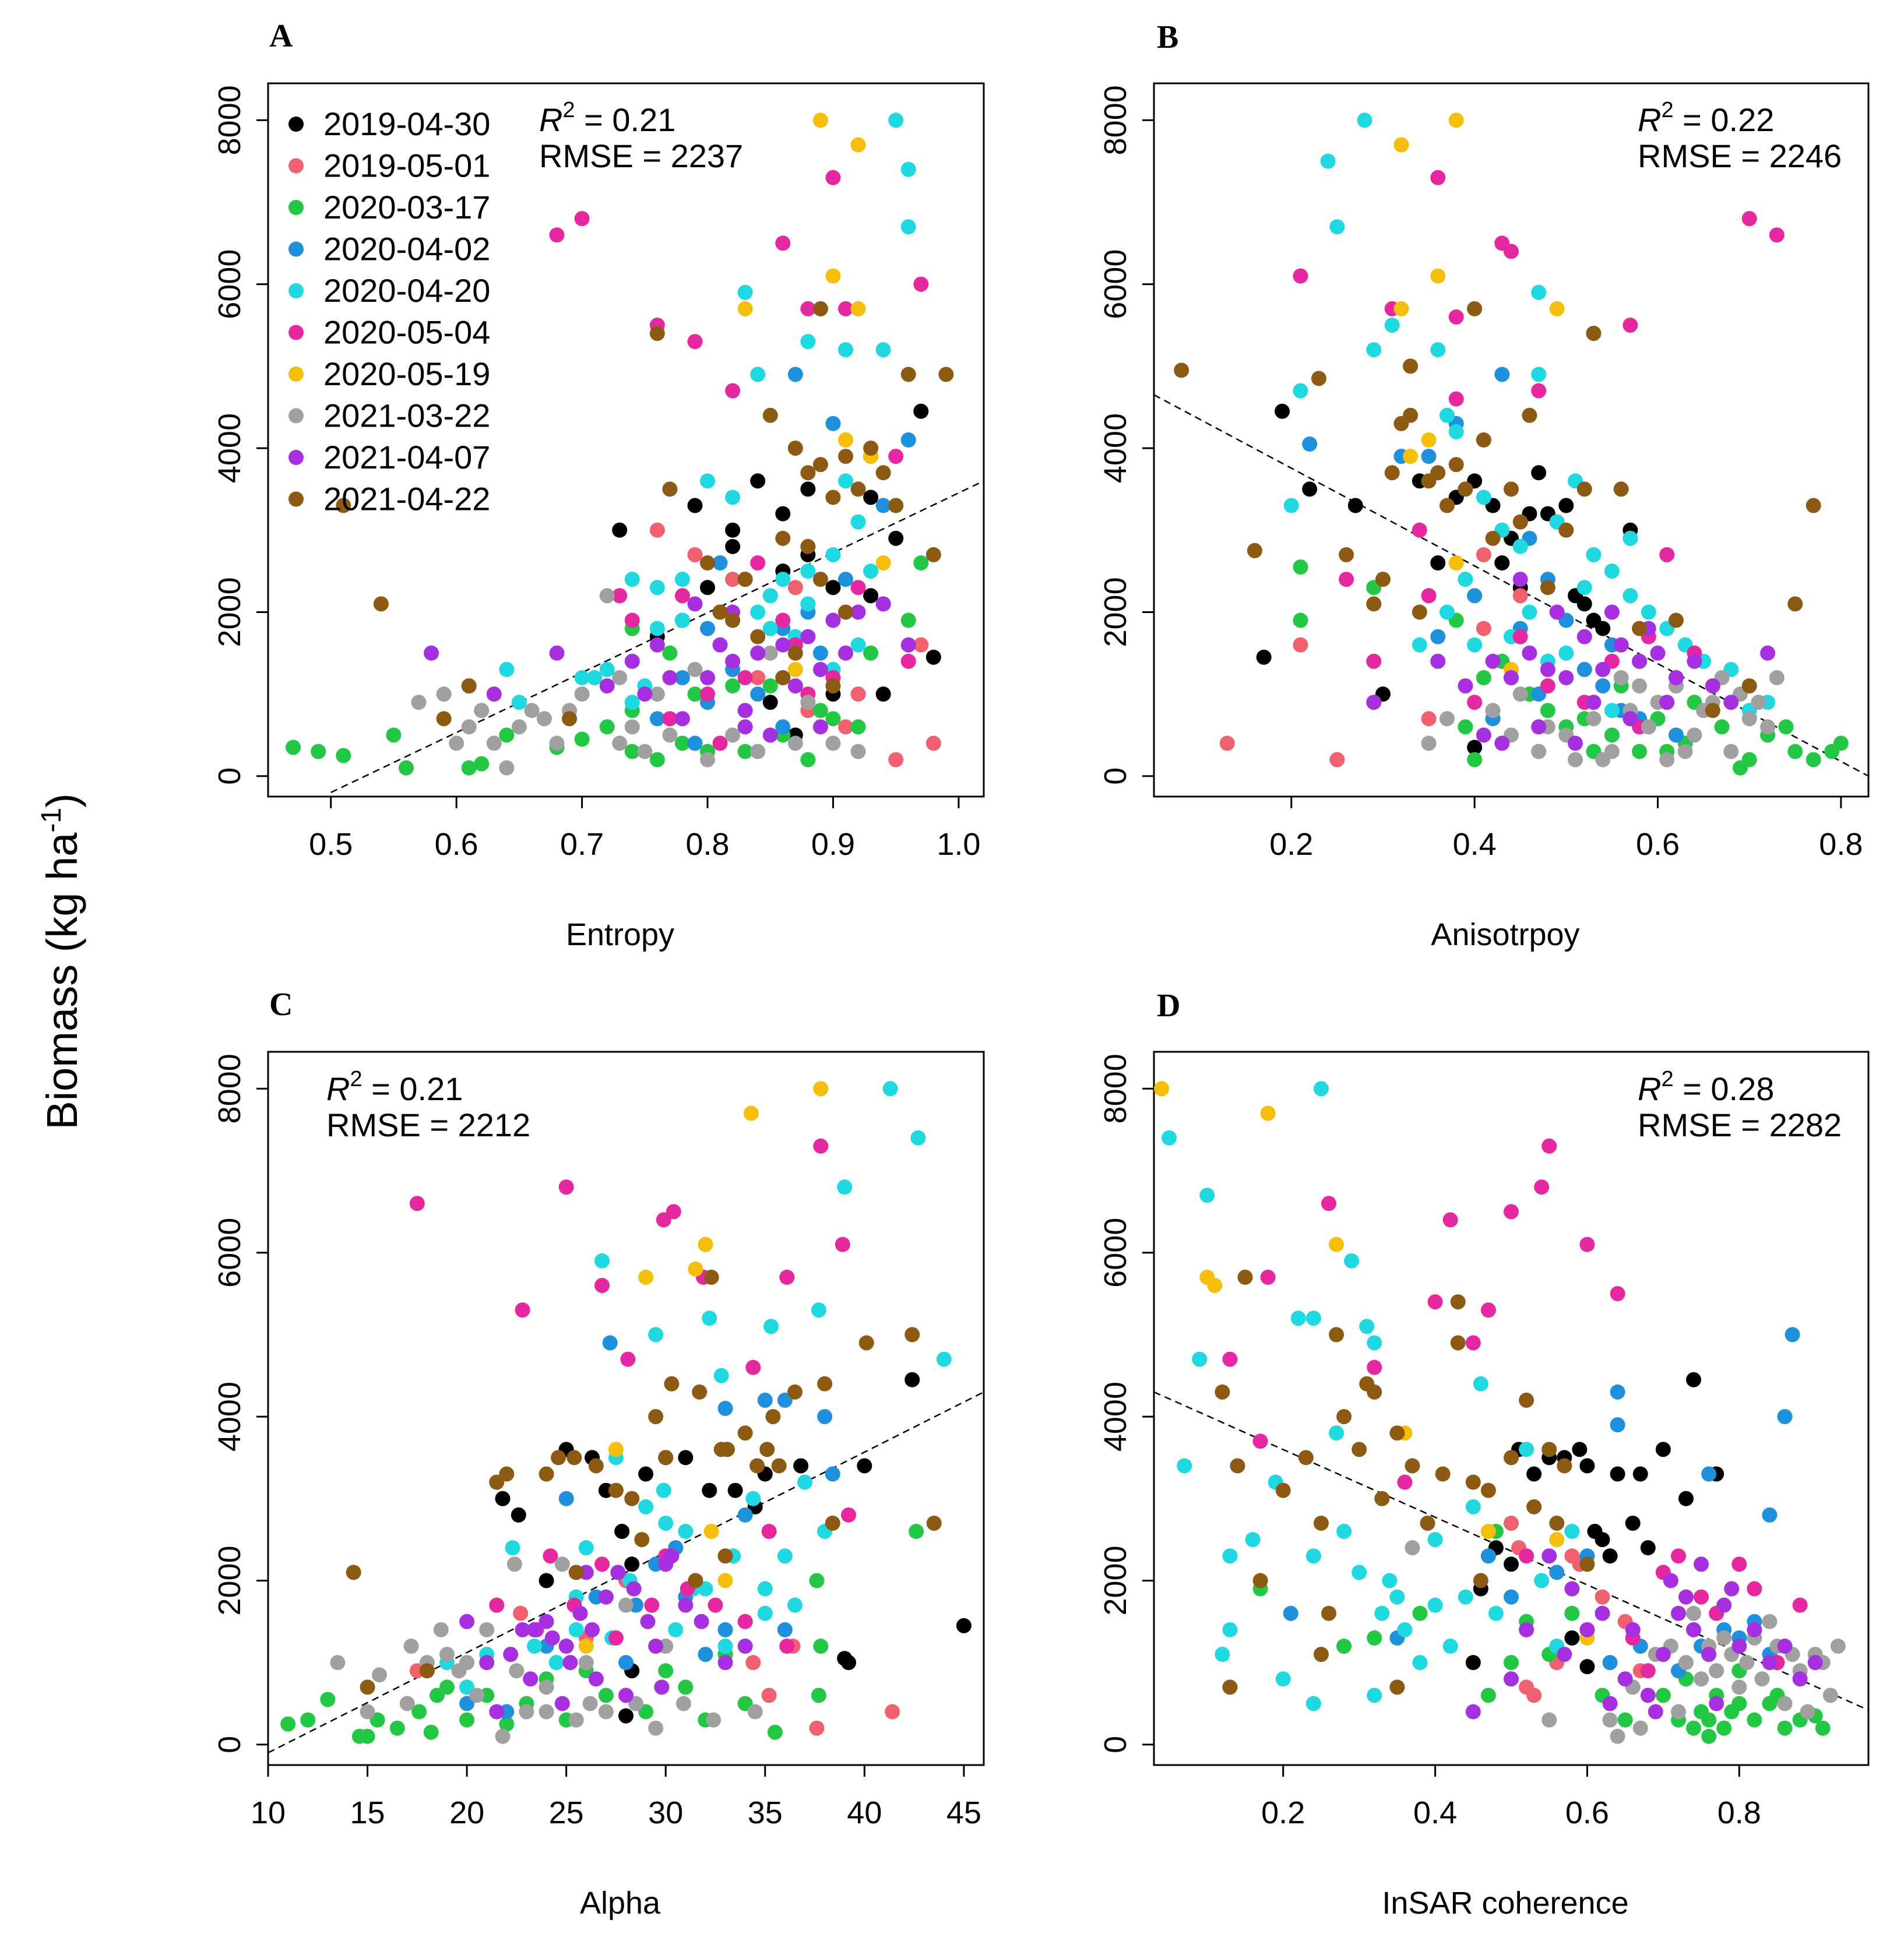  What do you see at coordinates (707, 844) in the screenshot?
I see `x-tick-label: 0.8` at bounding box center [707, 844].